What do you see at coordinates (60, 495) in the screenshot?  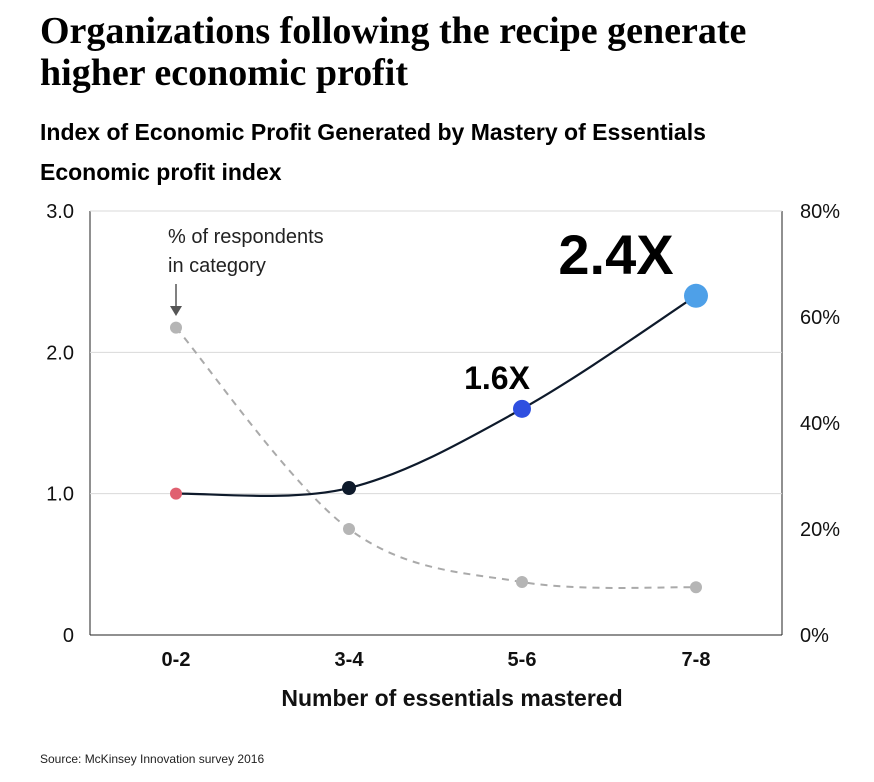 I see `y-tick-label: 1.0` at bounding box center [60, 495].